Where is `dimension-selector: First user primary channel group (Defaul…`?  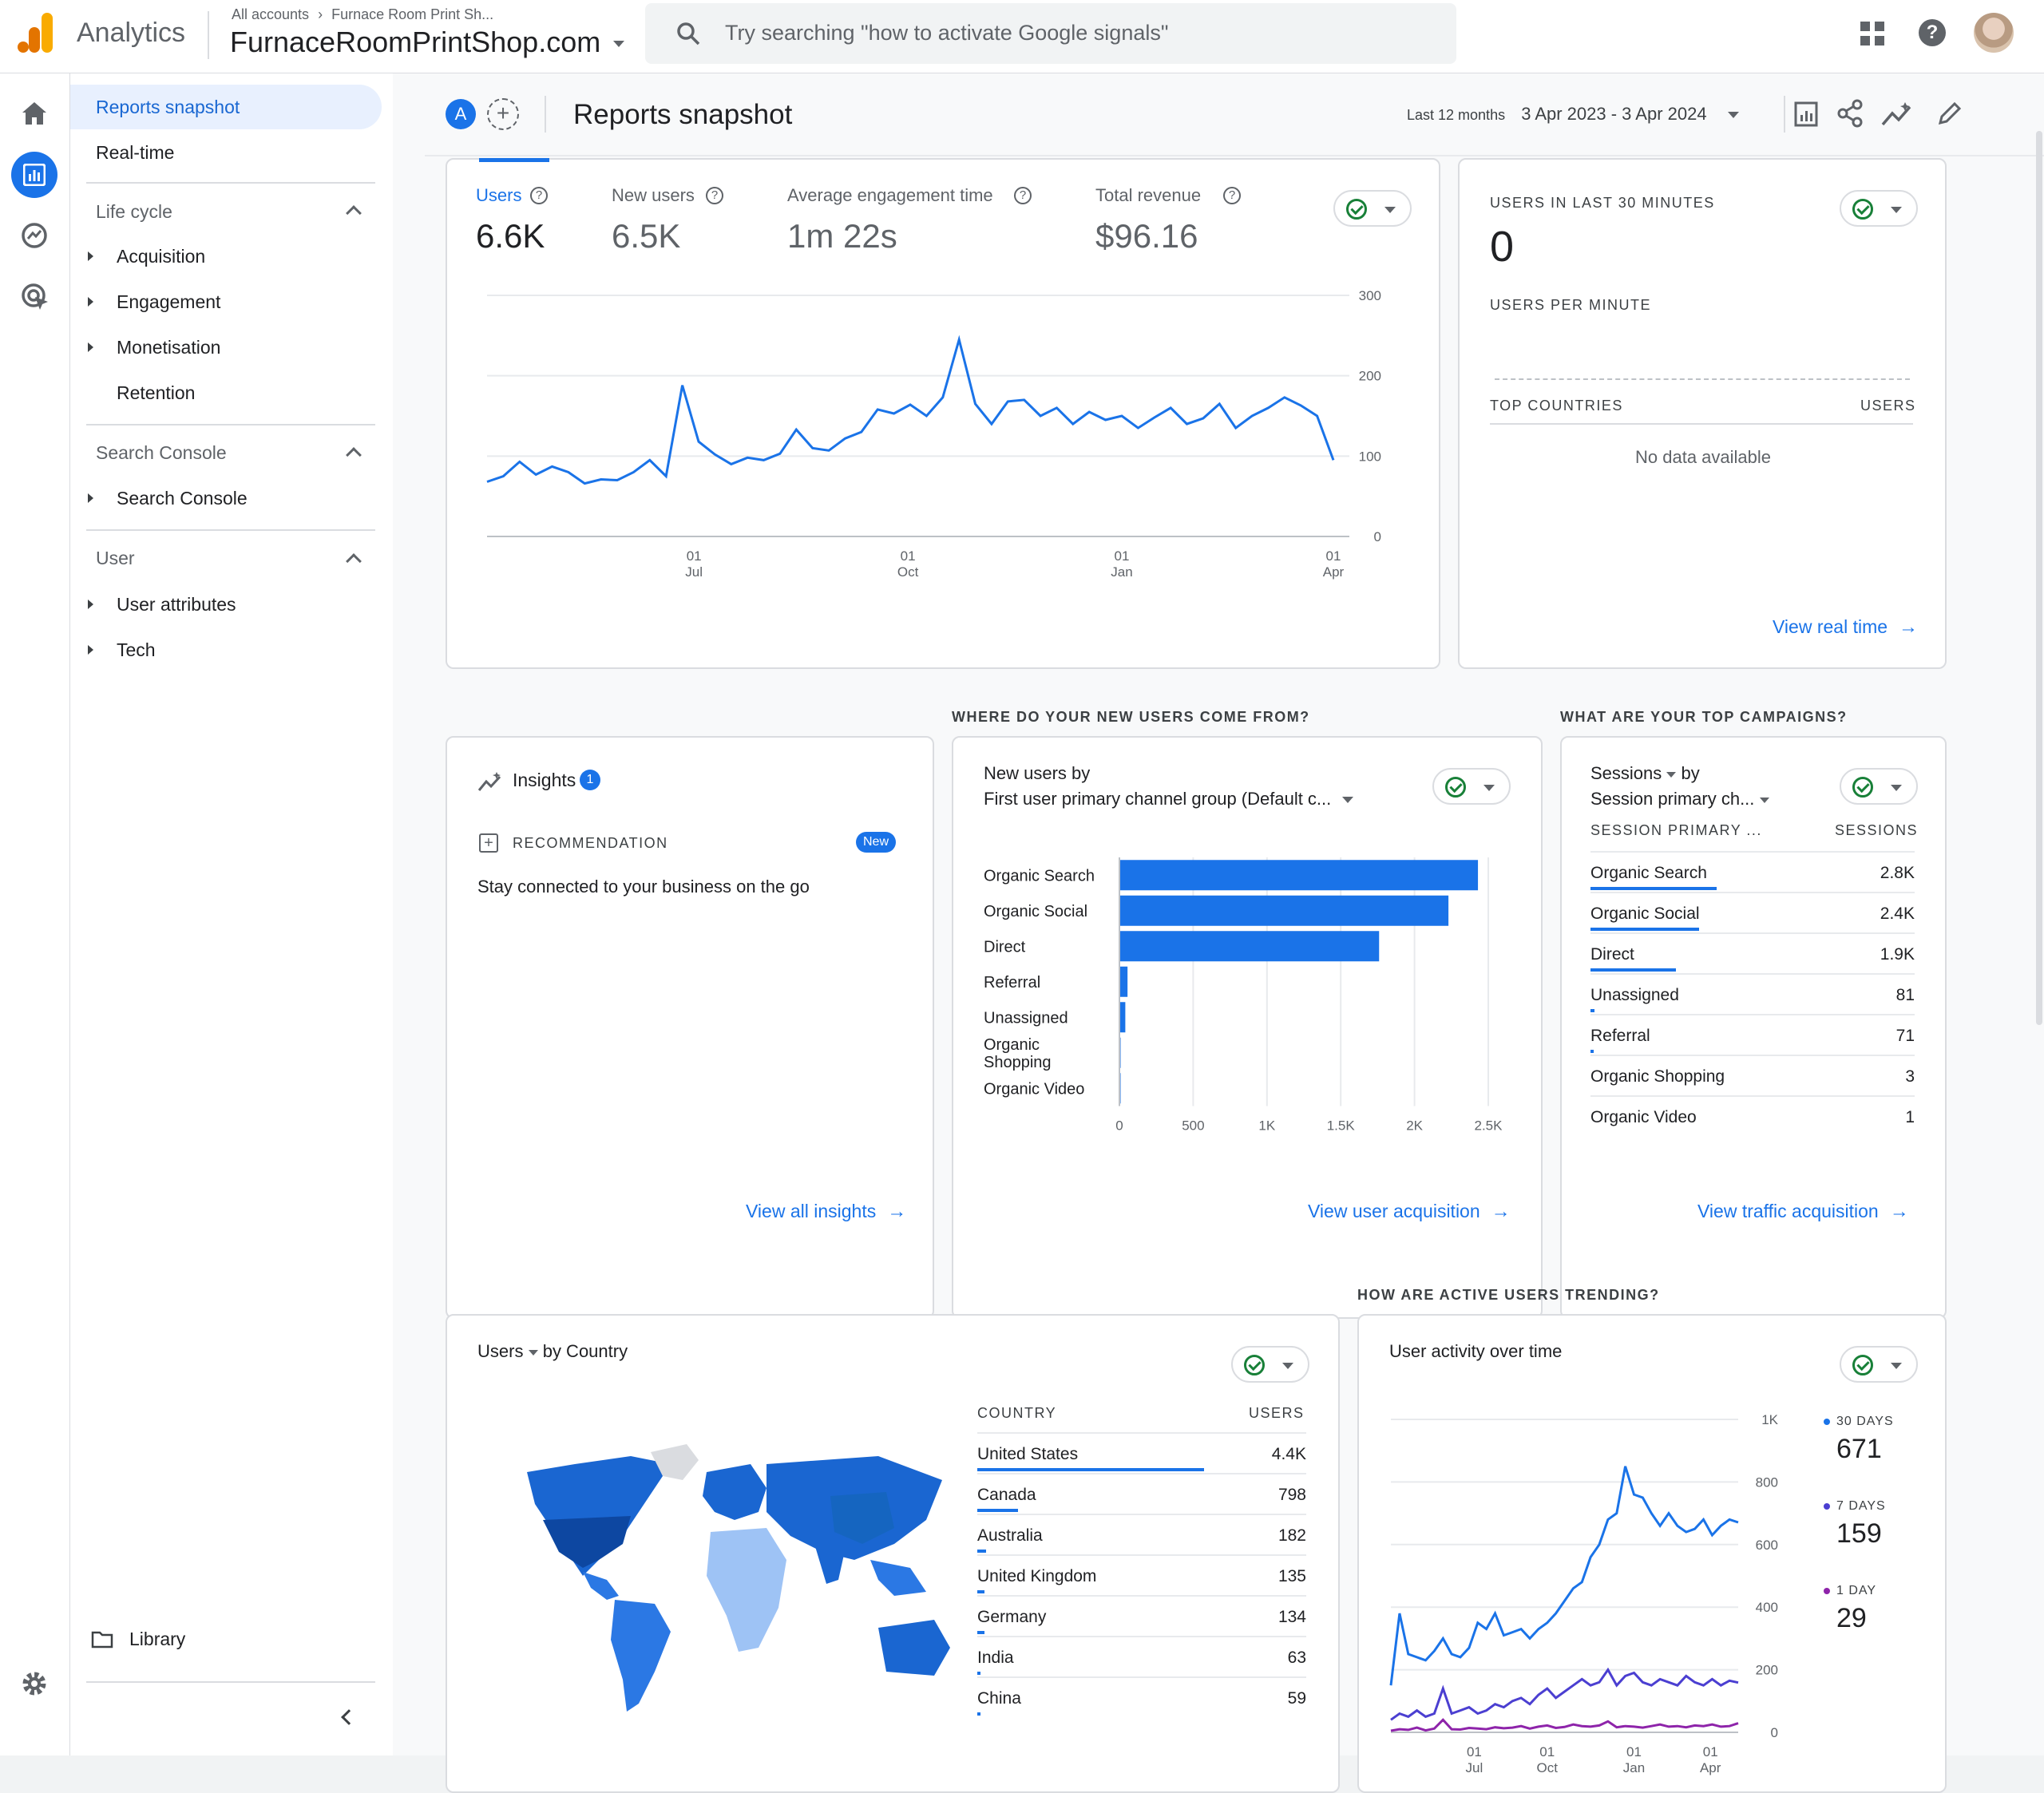 dimension-selector: First user primary channel group (Defaul… is located at coordinates (1169, 799).